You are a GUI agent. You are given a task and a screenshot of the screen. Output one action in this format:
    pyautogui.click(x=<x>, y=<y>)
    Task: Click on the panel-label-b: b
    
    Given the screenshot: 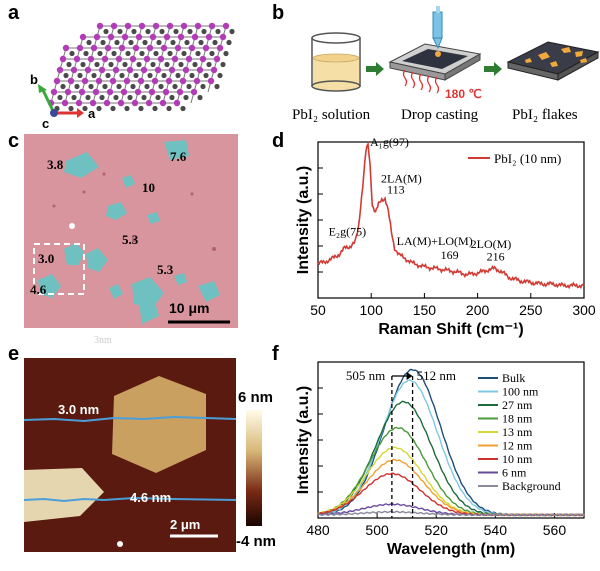 What is the action you would take?
    pyautogui.click(x=278, y=13)
    